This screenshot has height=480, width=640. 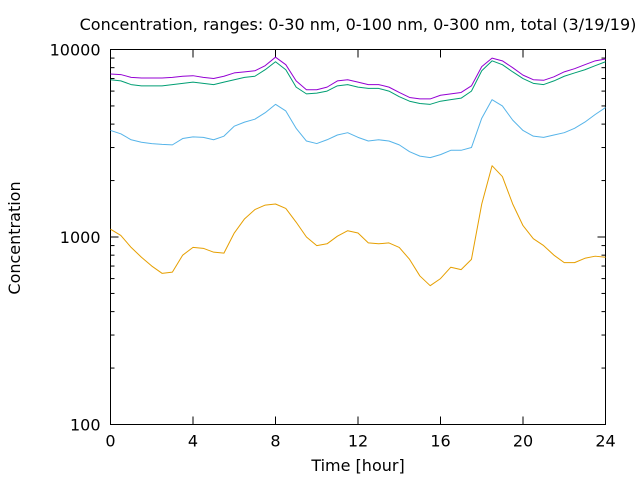 What do you see at coordinates (605, 441) in the screenshot?
I see `x-tick-label: 24` at bounding box center [605, 441].